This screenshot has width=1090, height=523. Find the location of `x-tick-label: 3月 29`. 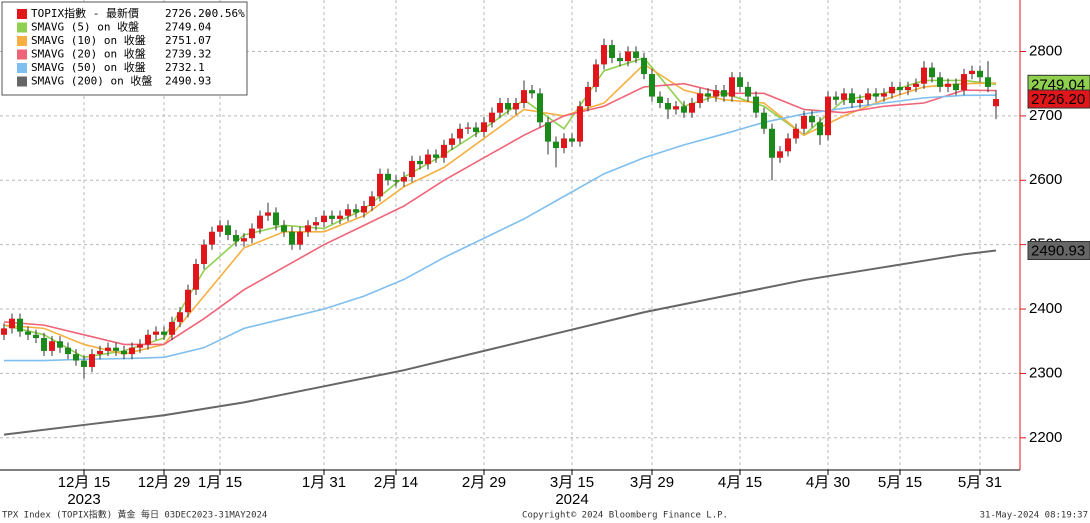

x-tick-label: 3月 29 is located at coordinates (652, 482).